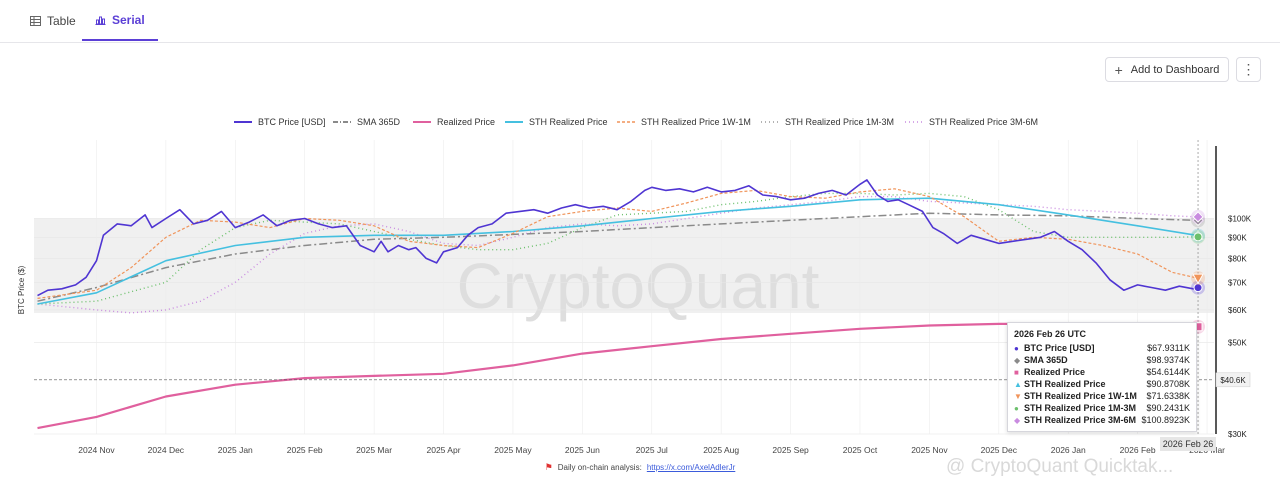 The image size is (1280, 494). What do you see at coordinates (640, 21) in the screenshot?
I see `view-tabs: Table Serial` at bounding box center [640, 21].